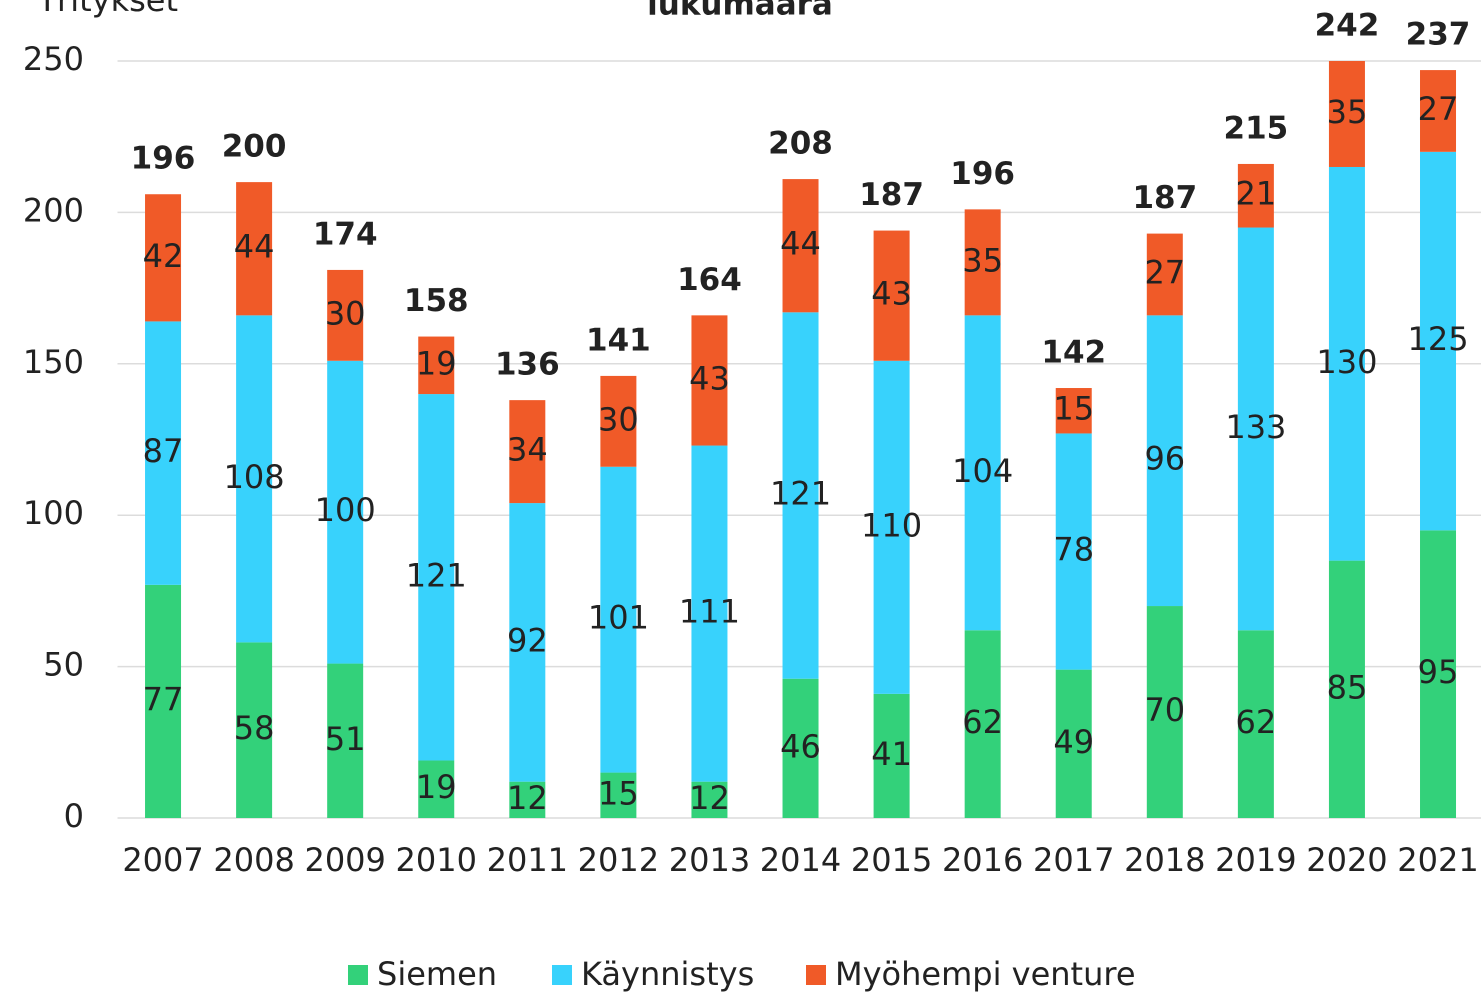 The image size is (1481, 994). What do you see at coordinates (709, 860) in the screenshot?
I see `x-tick-label: 2013` at bounding box center [709, 860].